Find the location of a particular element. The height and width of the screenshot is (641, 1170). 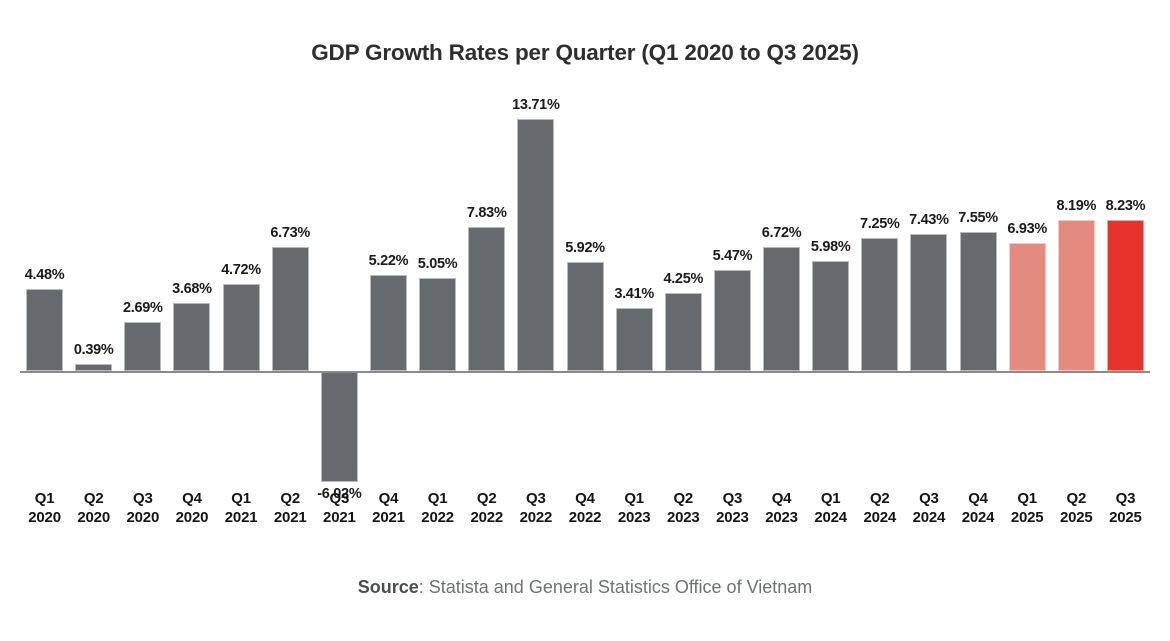

bar-value-label: 5.22% is located at coordinates (388, 260).